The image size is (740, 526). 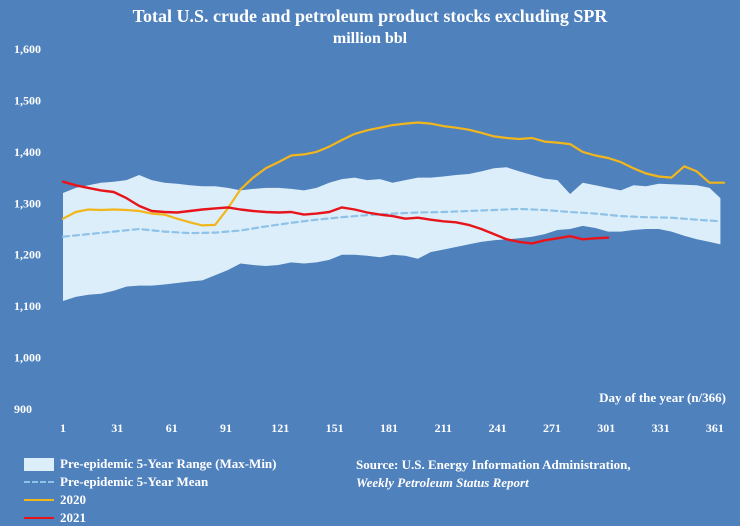 What do you see at coordinates (73, 499) in the screenshot?
I see `legend-label-2020: 2020` at bounding box center [73, 499].